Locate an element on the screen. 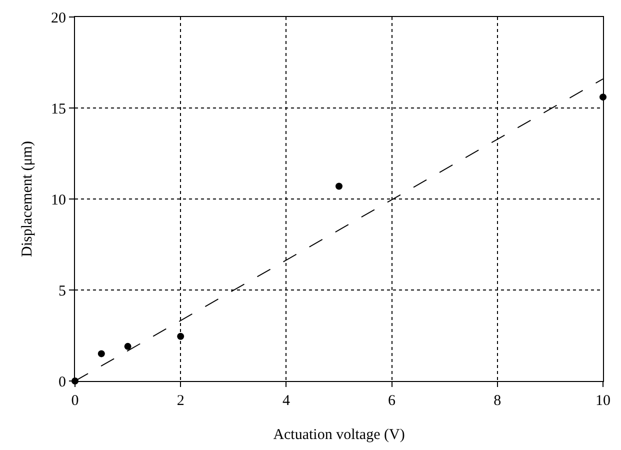 Image resolution: width=621 pixels, height=450 pixels. x-tick-label: 4 is located at coordinates (286, 401).